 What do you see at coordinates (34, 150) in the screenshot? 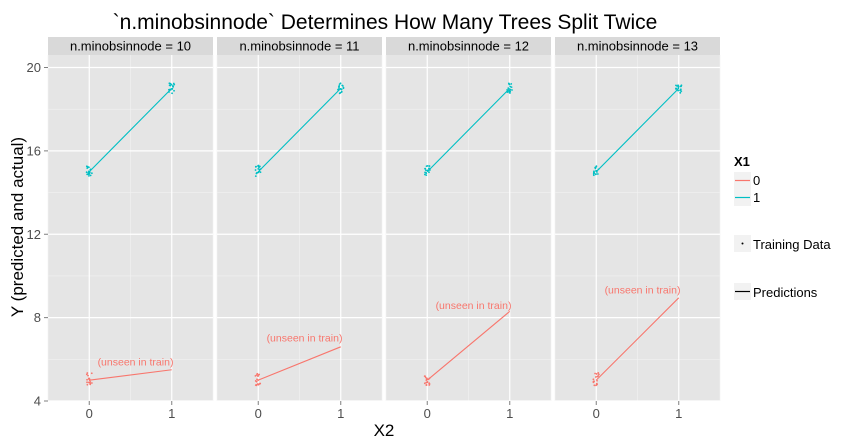
I see `y-tick-label: 16` at bounding box center [34, 150].